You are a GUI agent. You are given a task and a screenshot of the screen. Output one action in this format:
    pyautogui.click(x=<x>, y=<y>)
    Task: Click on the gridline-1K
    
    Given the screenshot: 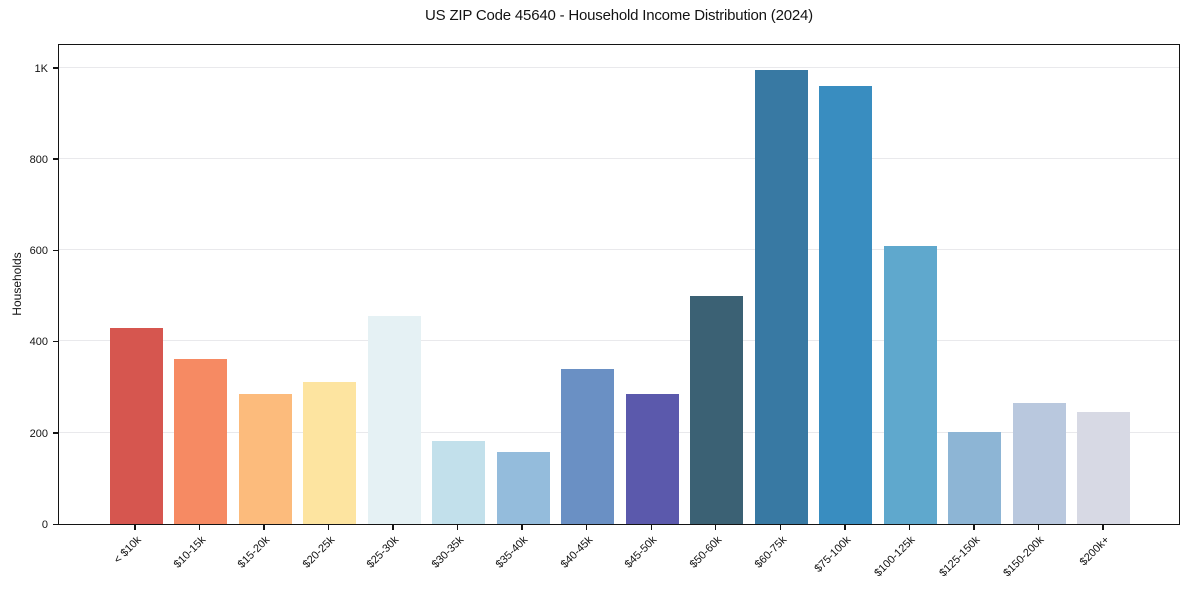 What is the action you would take?
    pyautogui.click(x=619, y=67)
    